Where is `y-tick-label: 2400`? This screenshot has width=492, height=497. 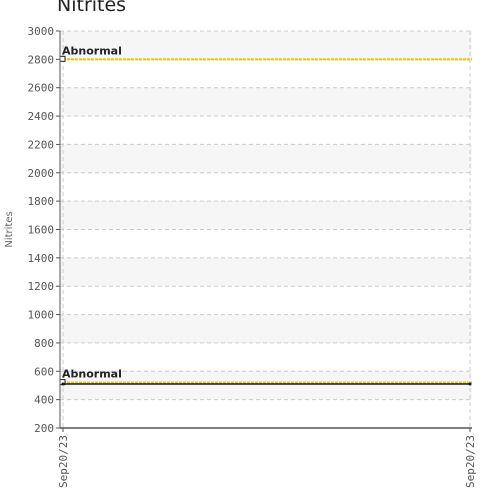 y-tick-label: 2400 is located at coordinates (41, 116).